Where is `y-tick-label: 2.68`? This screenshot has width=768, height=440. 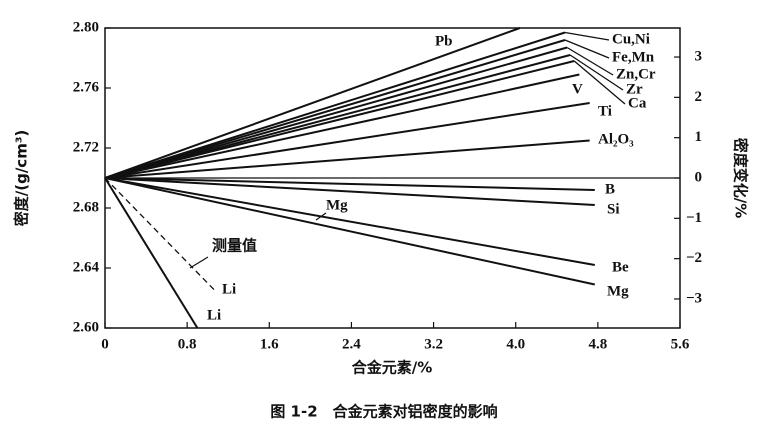 y-tick-label: 2.68 is located at coordinates (86, 207).